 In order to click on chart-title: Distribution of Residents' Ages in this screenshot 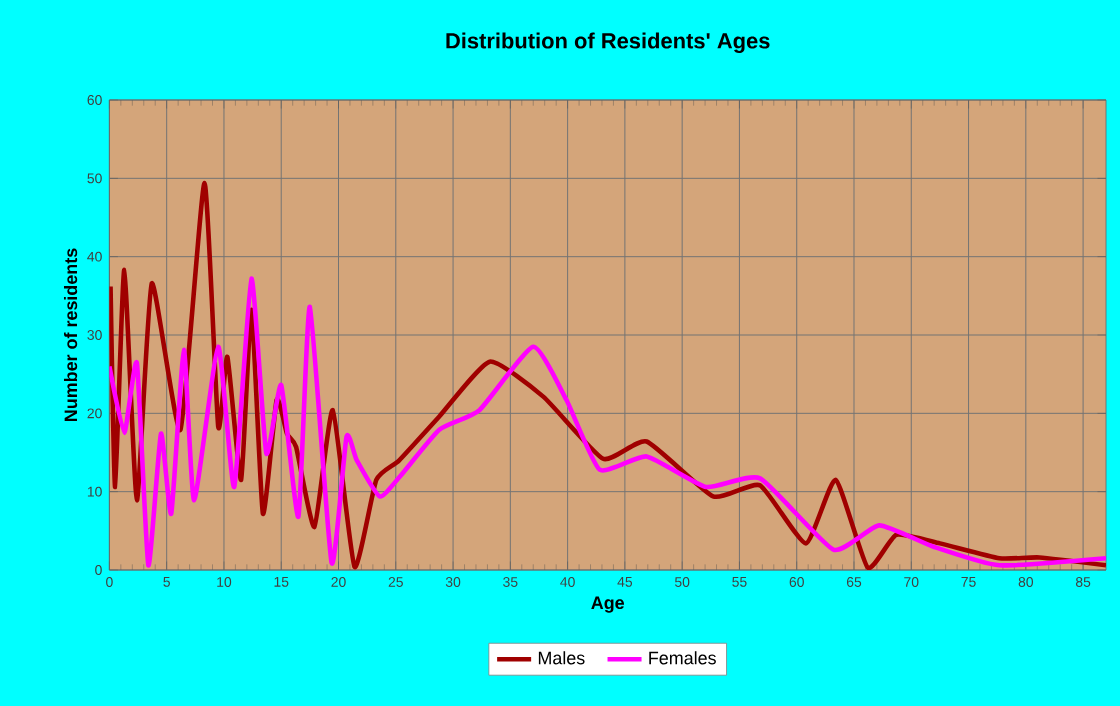, I will do `click(608, 43)`.